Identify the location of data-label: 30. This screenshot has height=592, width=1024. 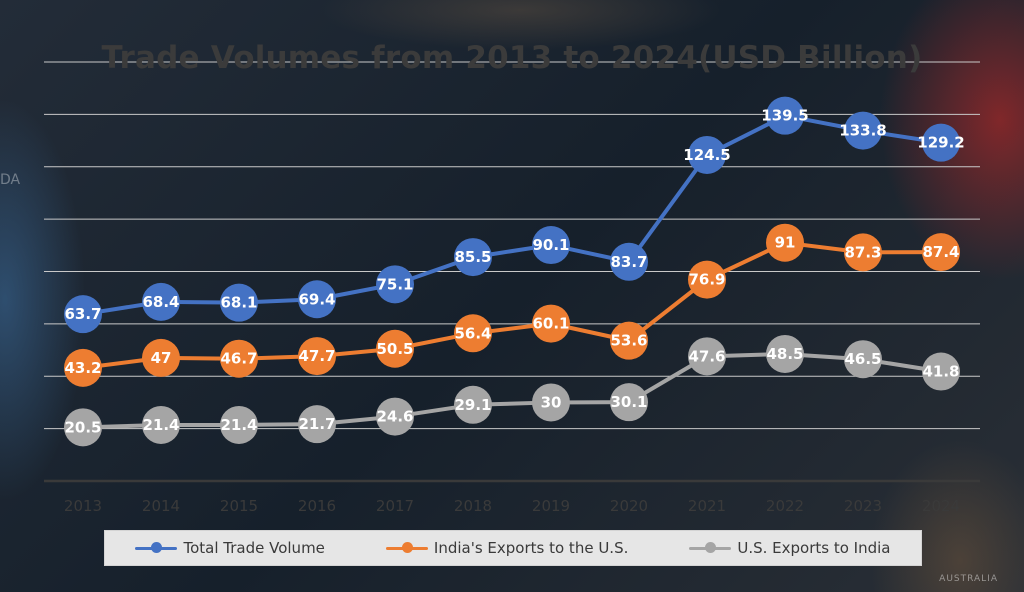
(551, 402).